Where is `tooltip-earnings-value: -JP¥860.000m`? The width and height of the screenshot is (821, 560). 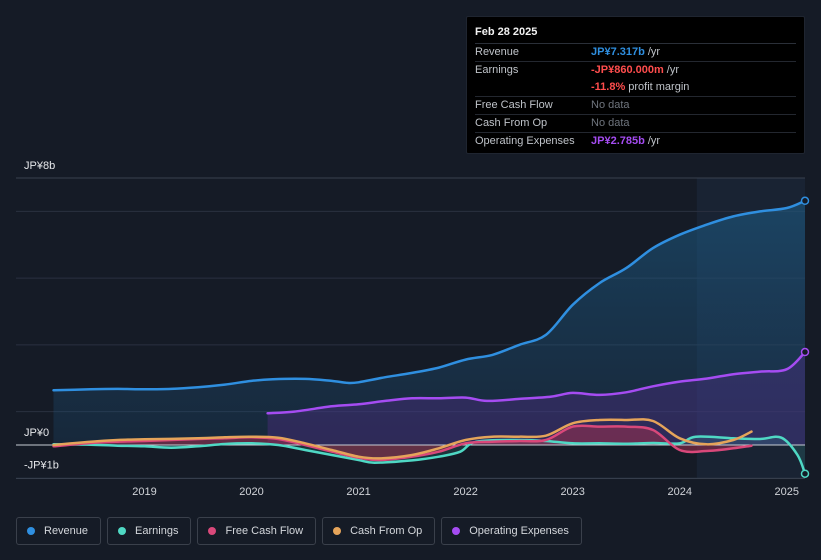
tooltip-earnings-value: -JP¥860.000m is located at coordinates (627, 70).